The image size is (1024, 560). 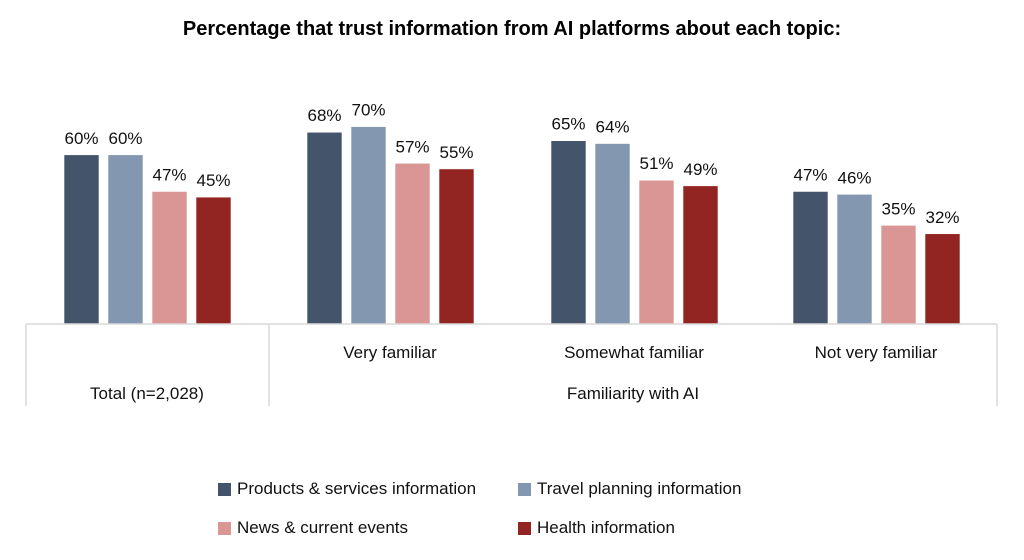 I want to click on category-label: Not very familiar, so click(x=876, y=352).